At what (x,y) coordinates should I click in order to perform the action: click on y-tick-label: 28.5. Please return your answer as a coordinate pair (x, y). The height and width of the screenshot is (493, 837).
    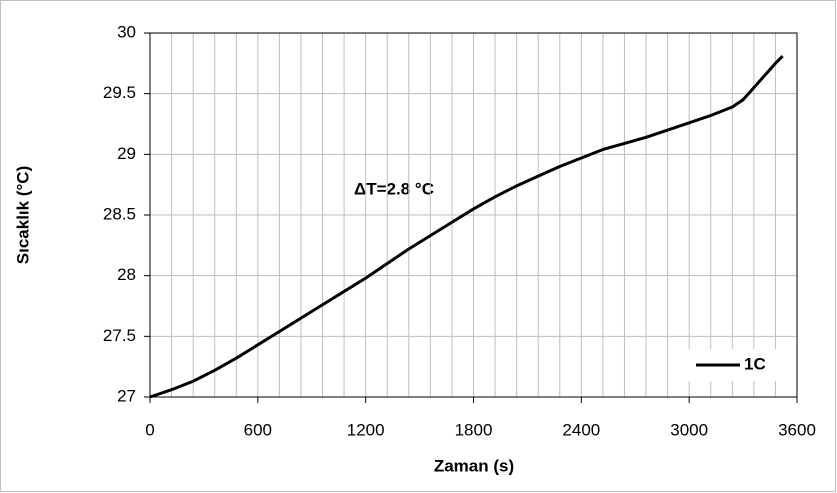
    Looking at the image, I should click on (119, 213).